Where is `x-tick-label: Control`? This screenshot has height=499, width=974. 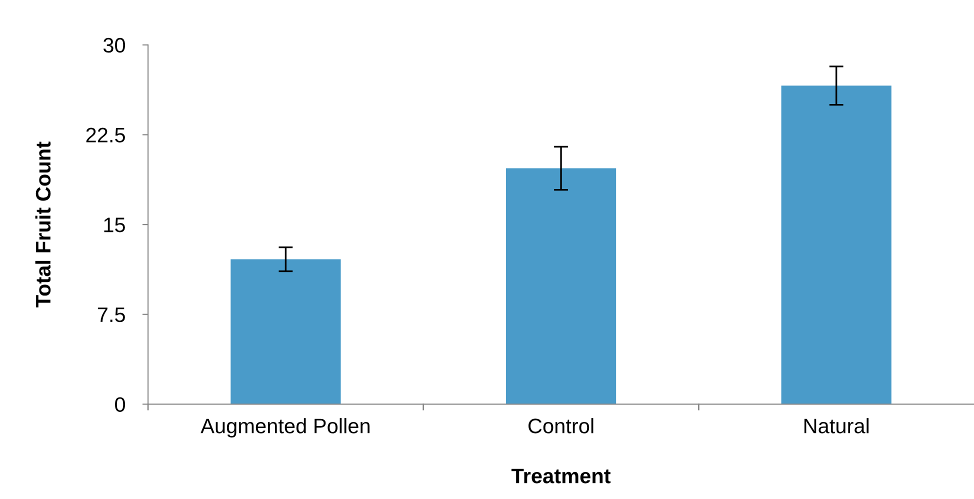
x-tick-label: Control is located at coordinates (561, 426).